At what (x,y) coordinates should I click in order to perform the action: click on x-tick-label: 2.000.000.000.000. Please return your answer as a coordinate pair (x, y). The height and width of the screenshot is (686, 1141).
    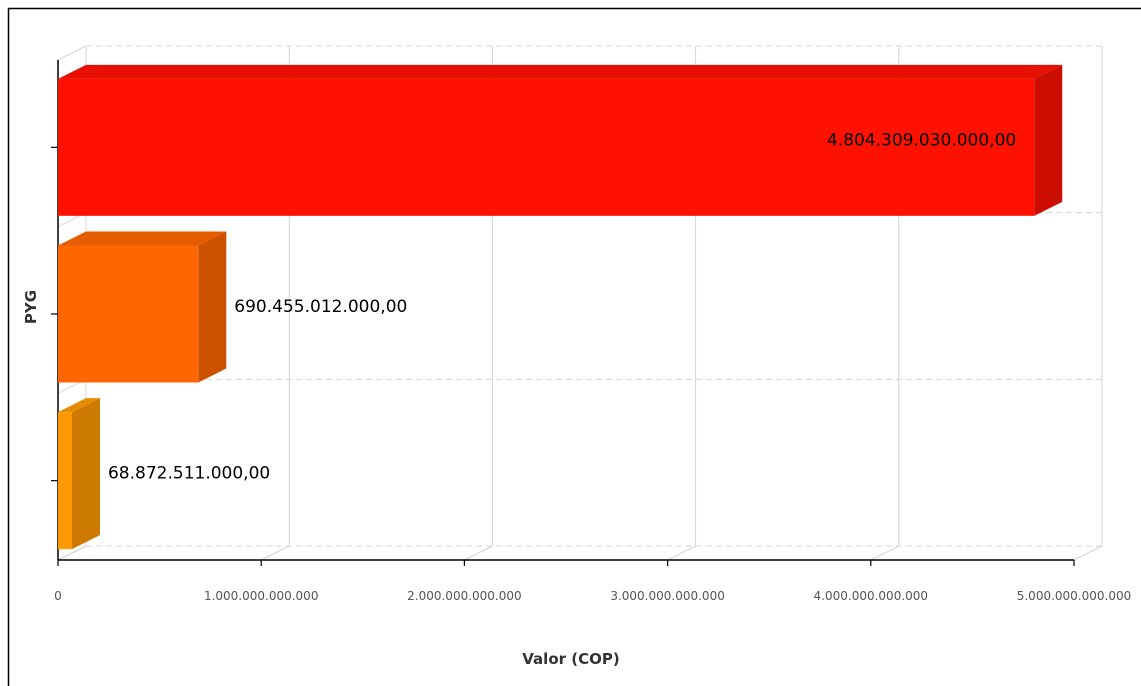
    Looking at the image, I should click on (464, 596).